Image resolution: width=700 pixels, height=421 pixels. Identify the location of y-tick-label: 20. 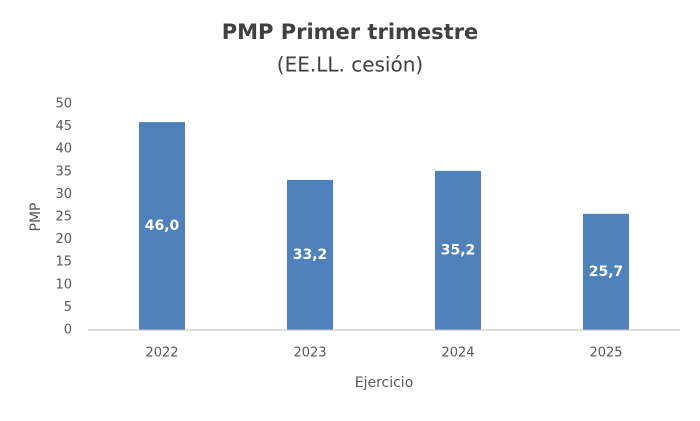
(63, 239).